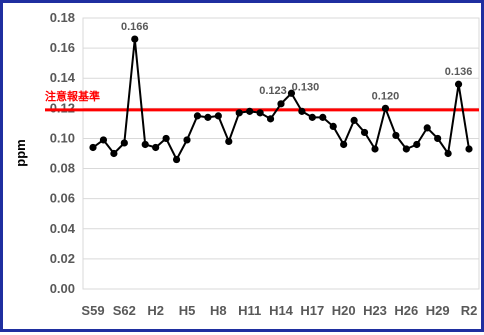 This screenshot has width=484, height=335. What do you see at coordinates (72, 96) in the screenshot?
I see `reference-line-label: 注意報基準` at bounding box center [72, 96].